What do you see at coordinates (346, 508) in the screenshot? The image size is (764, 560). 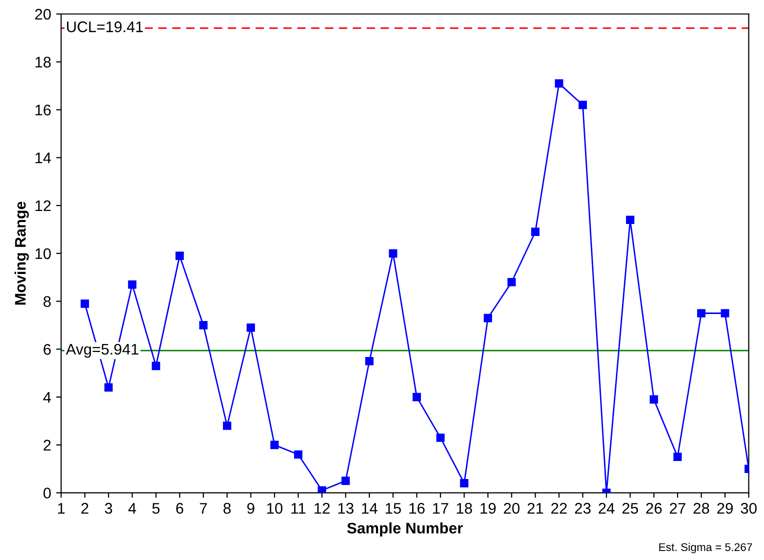 I see `x-tick-label: 13` at bounding box center [346, 508].